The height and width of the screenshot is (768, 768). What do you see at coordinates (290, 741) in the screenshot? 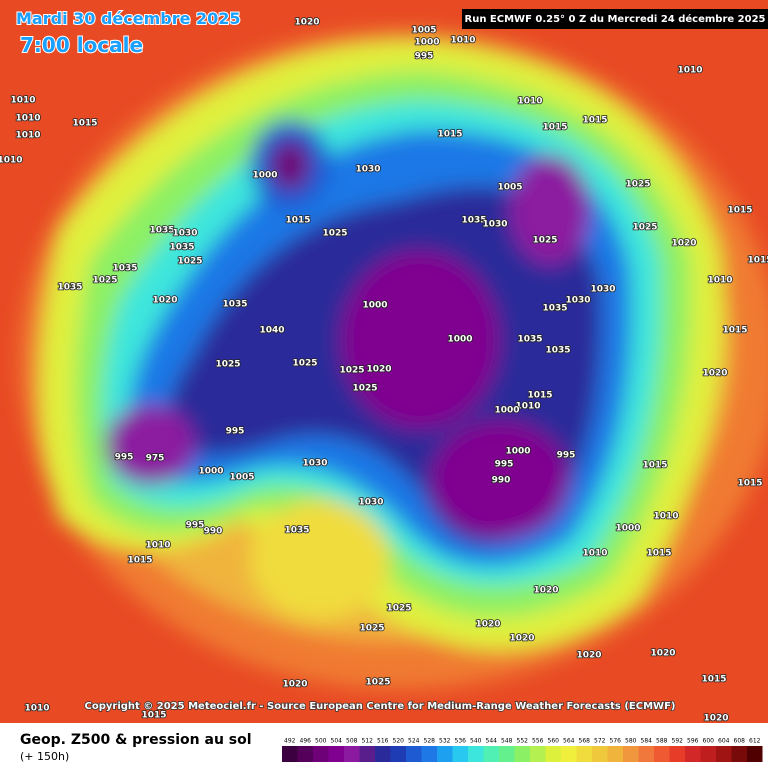
I see `legend-label: 492` at bounding box center [290, 741].